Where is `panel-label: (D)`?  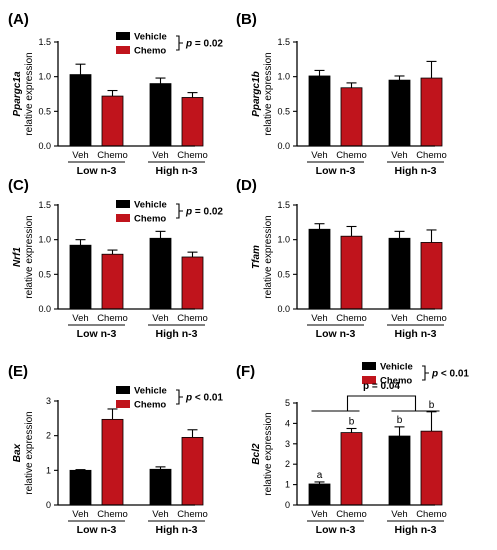 panel-label: (D) is located at coordinates (246, 185).